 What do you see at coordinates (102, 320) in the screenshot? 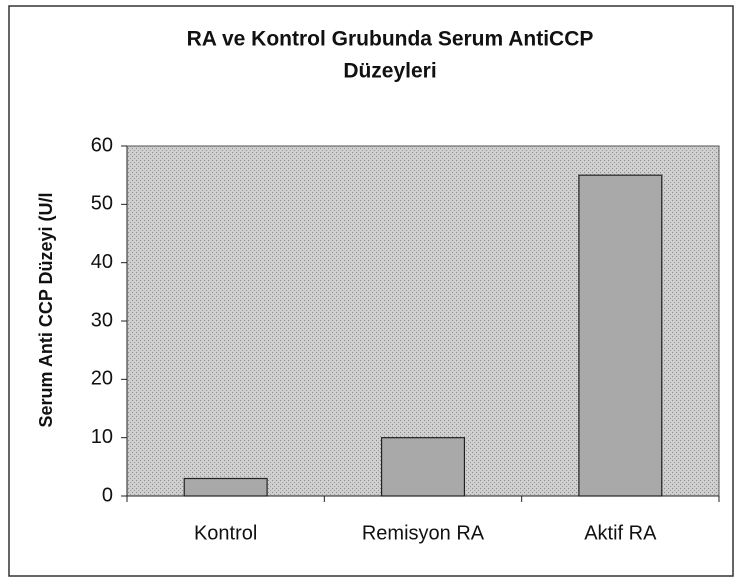
I see `y-tick-label: 30` at bounding box center [102, 320].